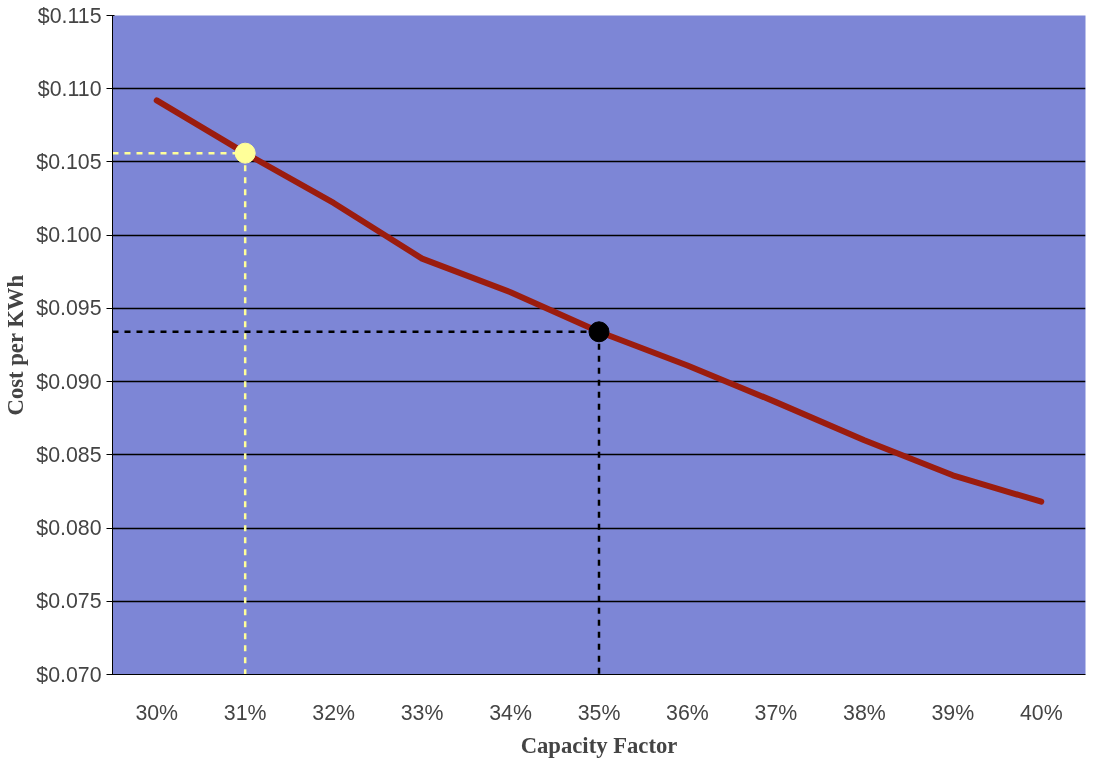  What do you see at coordinates (510, 712) in the screenshot?
I see `x-tick-label: 34%` at bounding box center [510, 712].